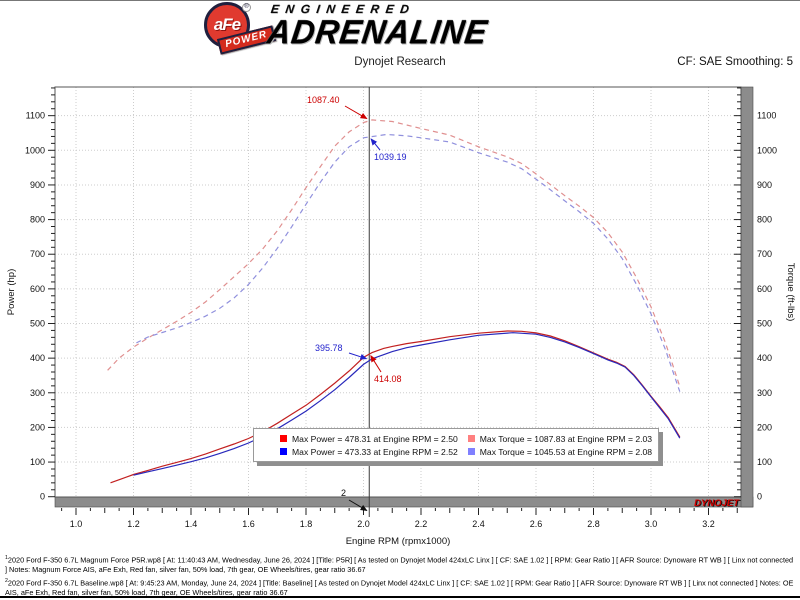 The height and width of the screenshot is (600, 800). What do you see at coordinates (708, 524) in the screenshot?
I see `x-tick-label: 3.2` at bounding box center [708, 524].